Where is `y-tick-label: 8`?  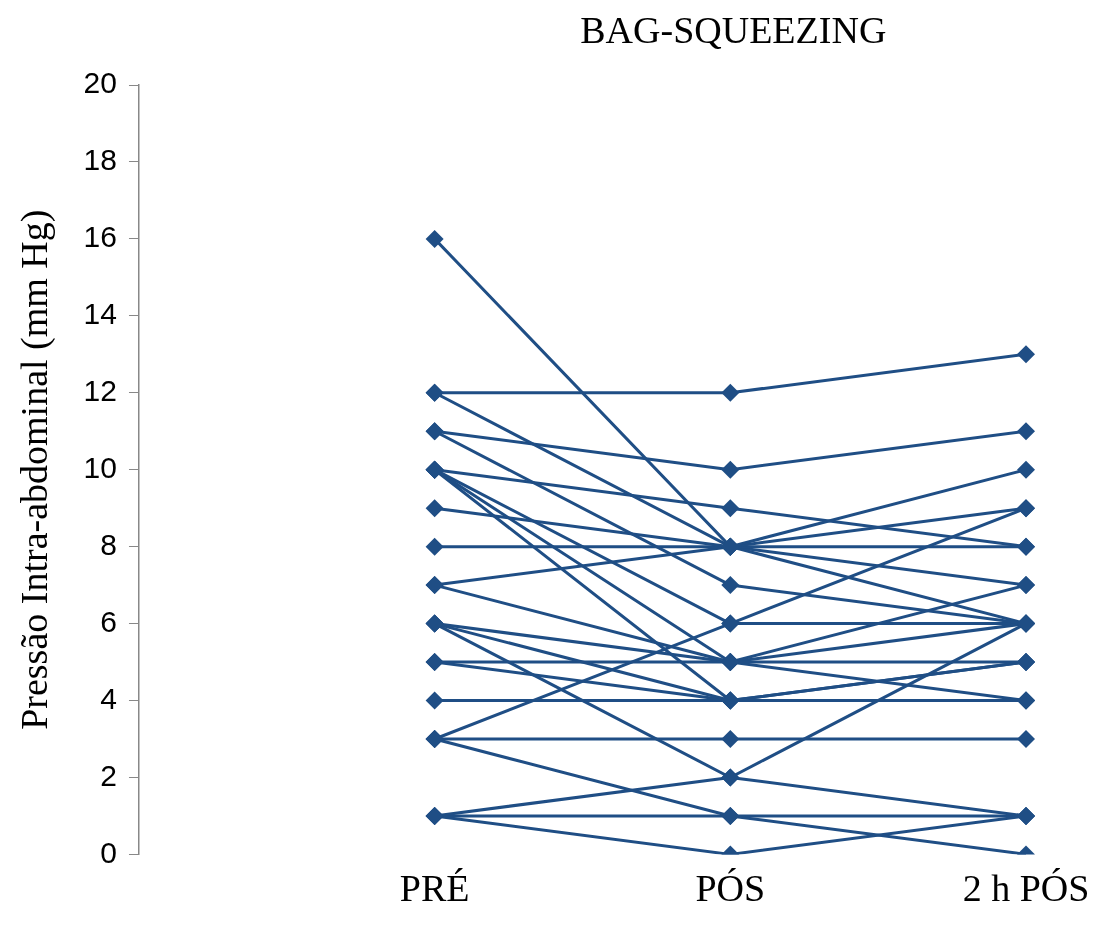 y-tick-label: 8 is located at coordinates (108, 544).